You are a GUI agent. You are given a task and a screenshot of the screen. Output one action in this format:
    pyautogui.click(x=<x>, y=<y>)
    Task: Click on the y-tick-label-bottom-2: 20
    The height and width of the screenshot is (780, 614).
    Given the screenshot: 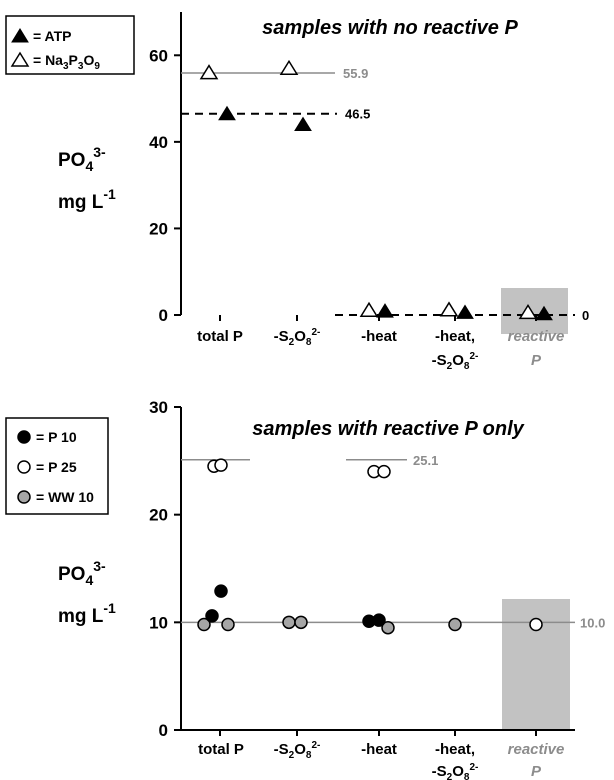 What is the action you would take?
    pyautogui.click(x=158, y=515)
    